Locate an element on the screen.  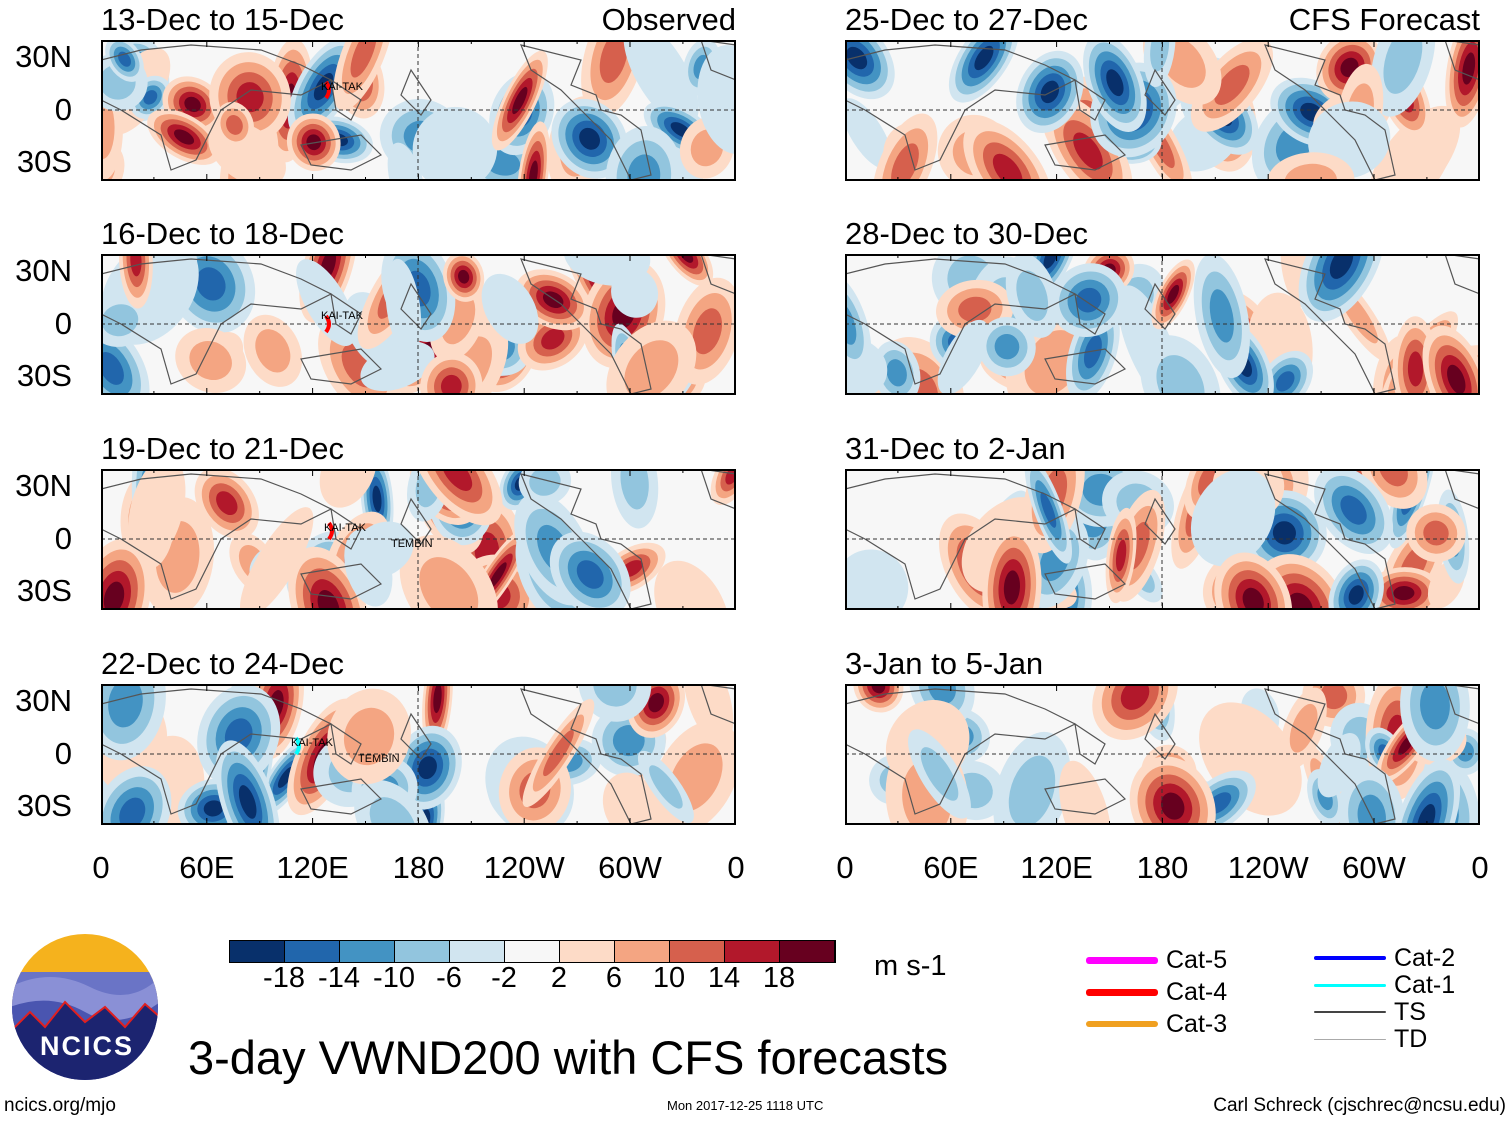
panel-title: 19-Dec to 21-Dec is located at coordinates (222, 448).